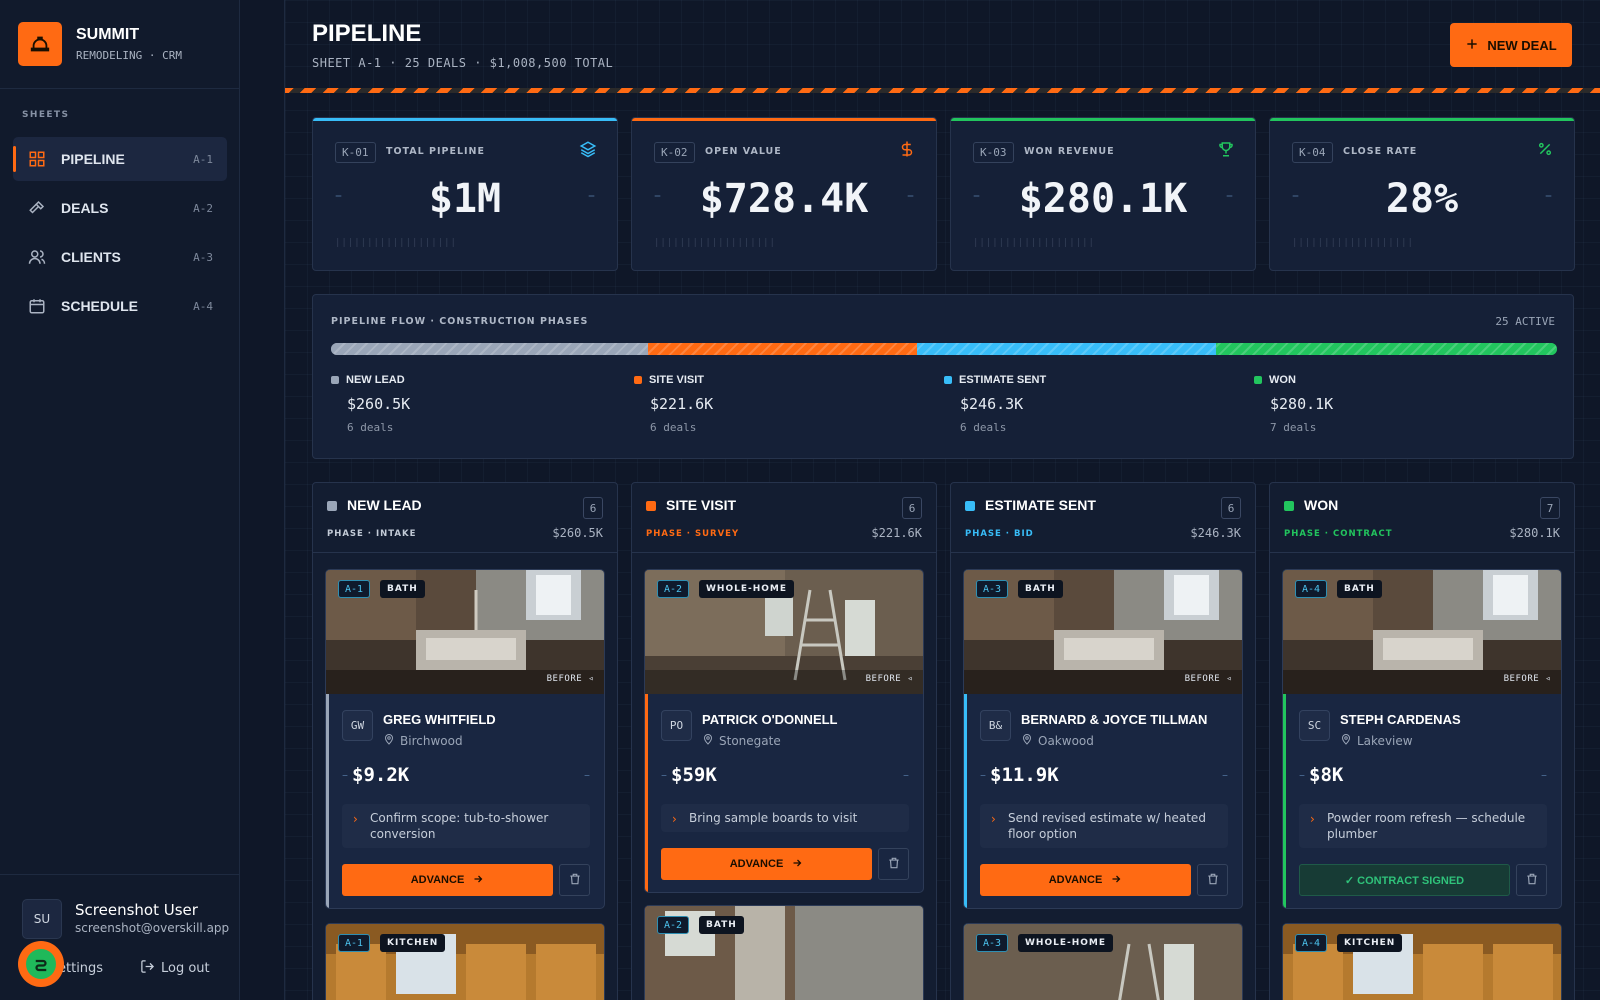 The width and height of the screenshot is (1600, 1000). What do you see at coordinates (100, 306) in the screenshot?
I see `sidebar-item-label: SCHEDULE` at bounding box center [100, 306].